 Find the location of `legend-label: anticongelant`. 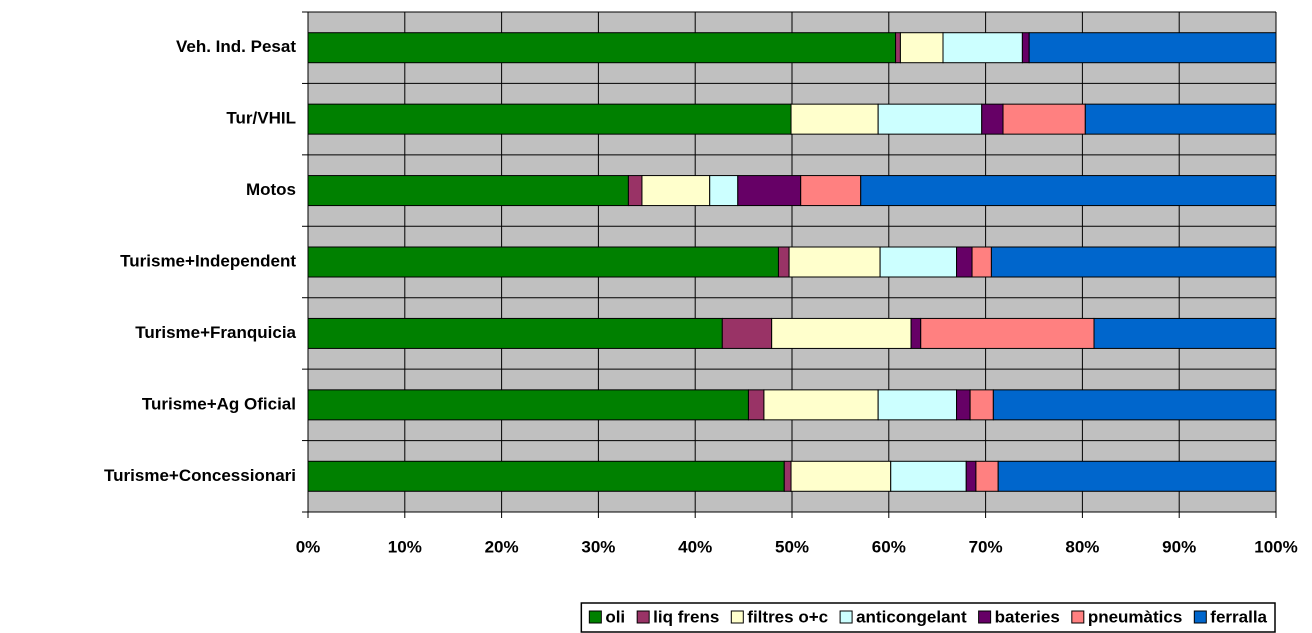

legend-label: anticongelant is located at coordinates (911, 616).